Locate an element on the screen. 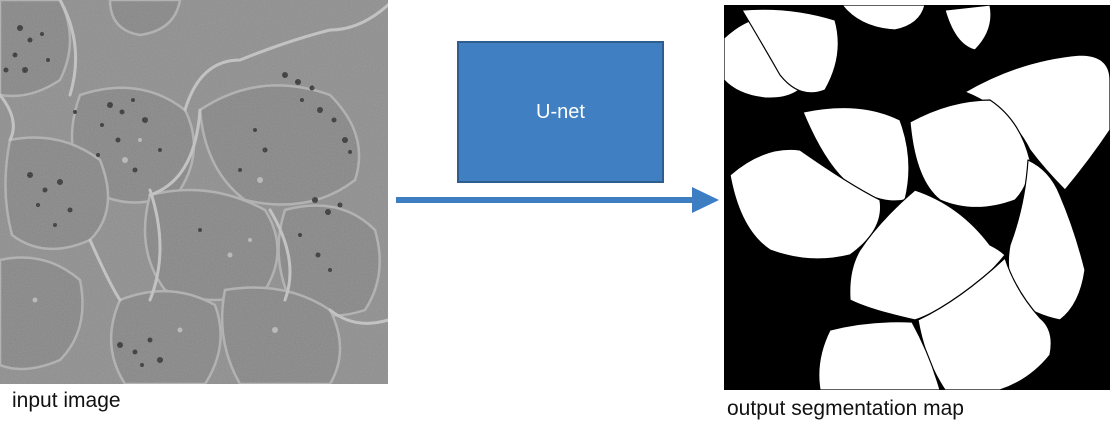 The height and width of the screenshot is (429, 1110). output-map-caption: output segmentation map is located at coordinates (845, 408).